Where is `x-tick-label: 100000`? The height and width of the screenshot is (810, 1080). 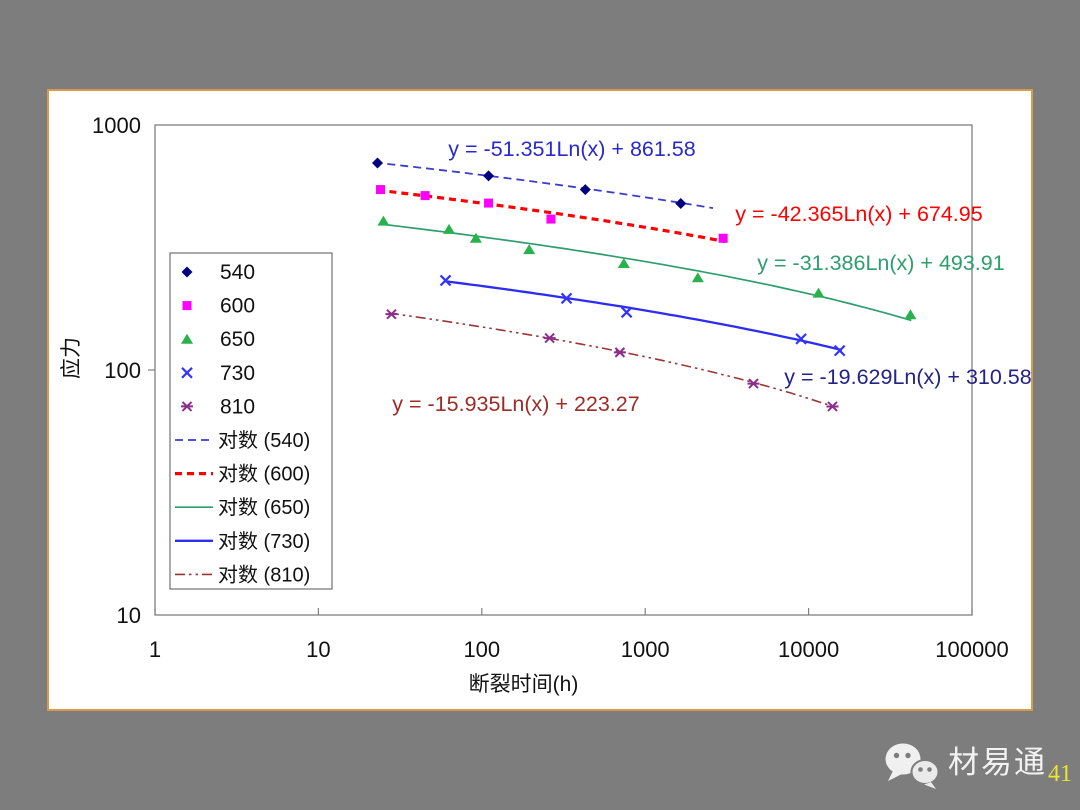
x-tick-label: 100000 is located at coordinates (971, 649).